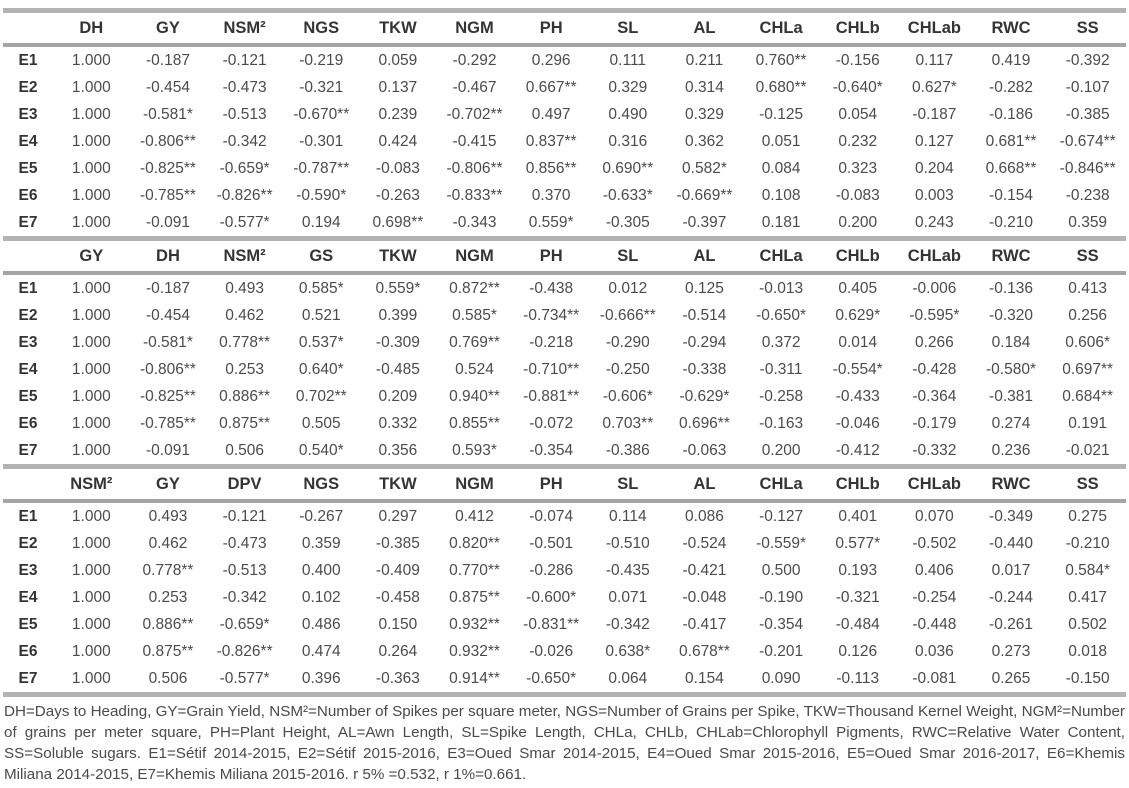 The image size is (1129, 788). I want to click on value-cell: -0.440, so click(1011, 543).